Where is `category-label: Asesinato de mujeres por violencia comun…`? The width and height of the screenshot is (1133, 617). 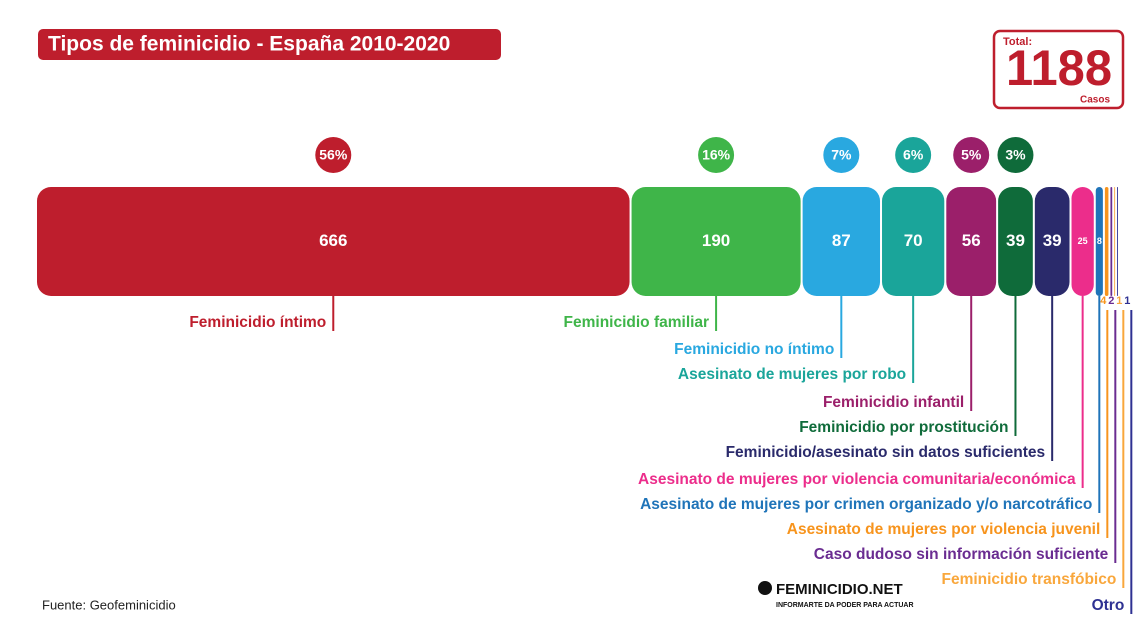
category-label: Asesinato de mujeres por violencia comun… is located at coordinates (857, 479).